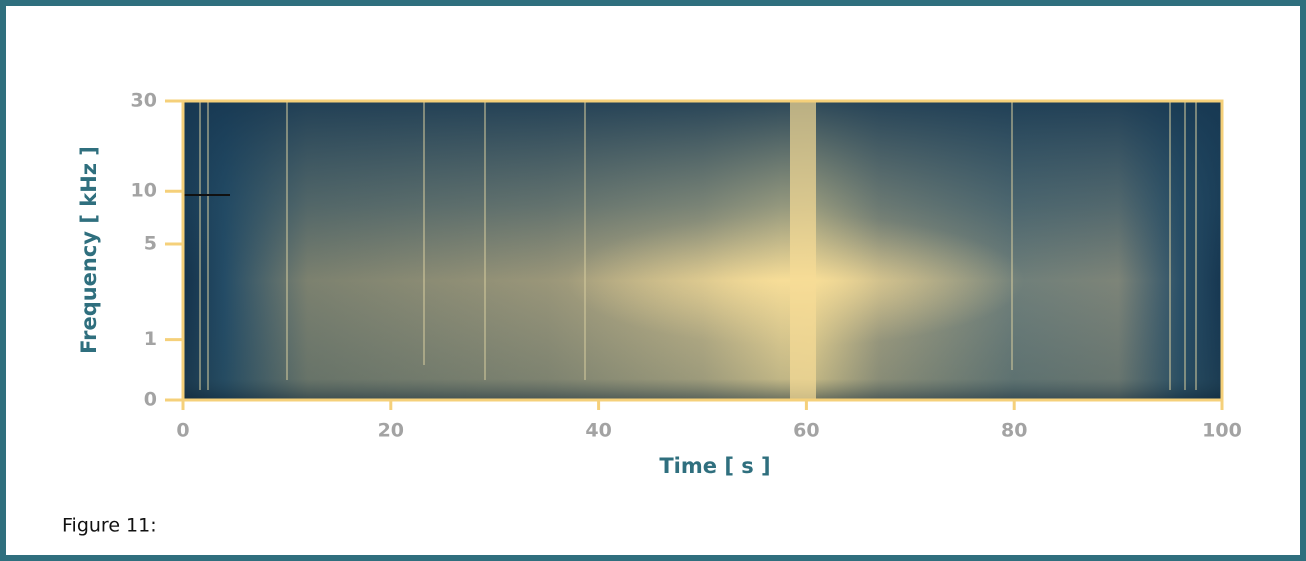 The height and width of the screenshot is (561, 1306). Describe the element at coordinates (1014, 431) in the screenshot. I see `x-tick-label: 80` at that location.